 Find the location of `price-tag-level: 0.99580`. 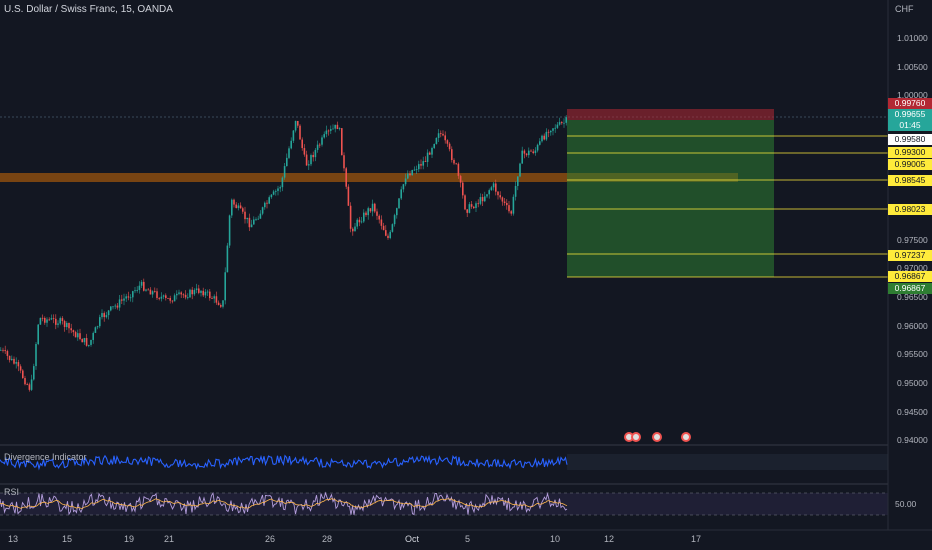

price-tag-level: 0.99580 is located at coordinates (910, 139).